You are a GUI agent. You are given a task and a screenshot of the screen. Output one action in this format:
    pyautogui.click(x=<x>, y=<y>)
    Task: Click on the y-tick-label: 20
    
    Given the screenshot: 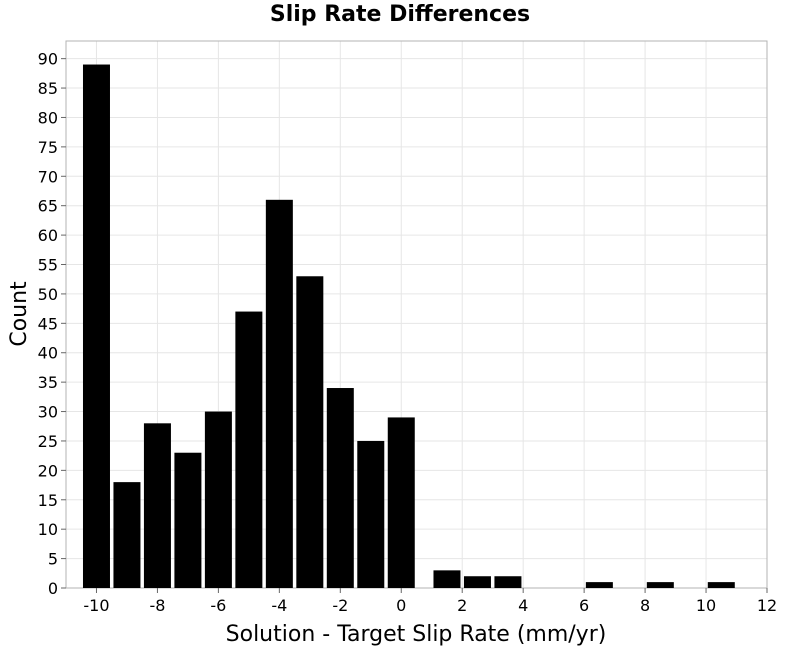 What is the action you would take?
    pyautogui.click(x=48, y=470)
    